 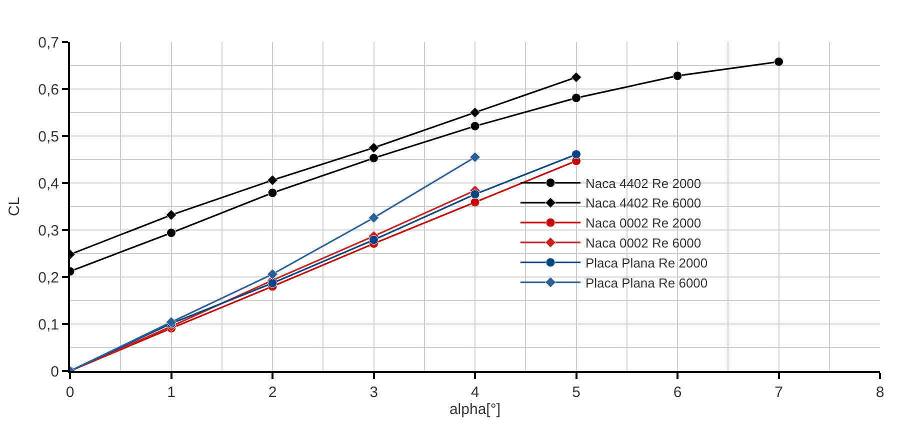 I want to click on y-tick-label: 0,2, so click(x=48, y=277).